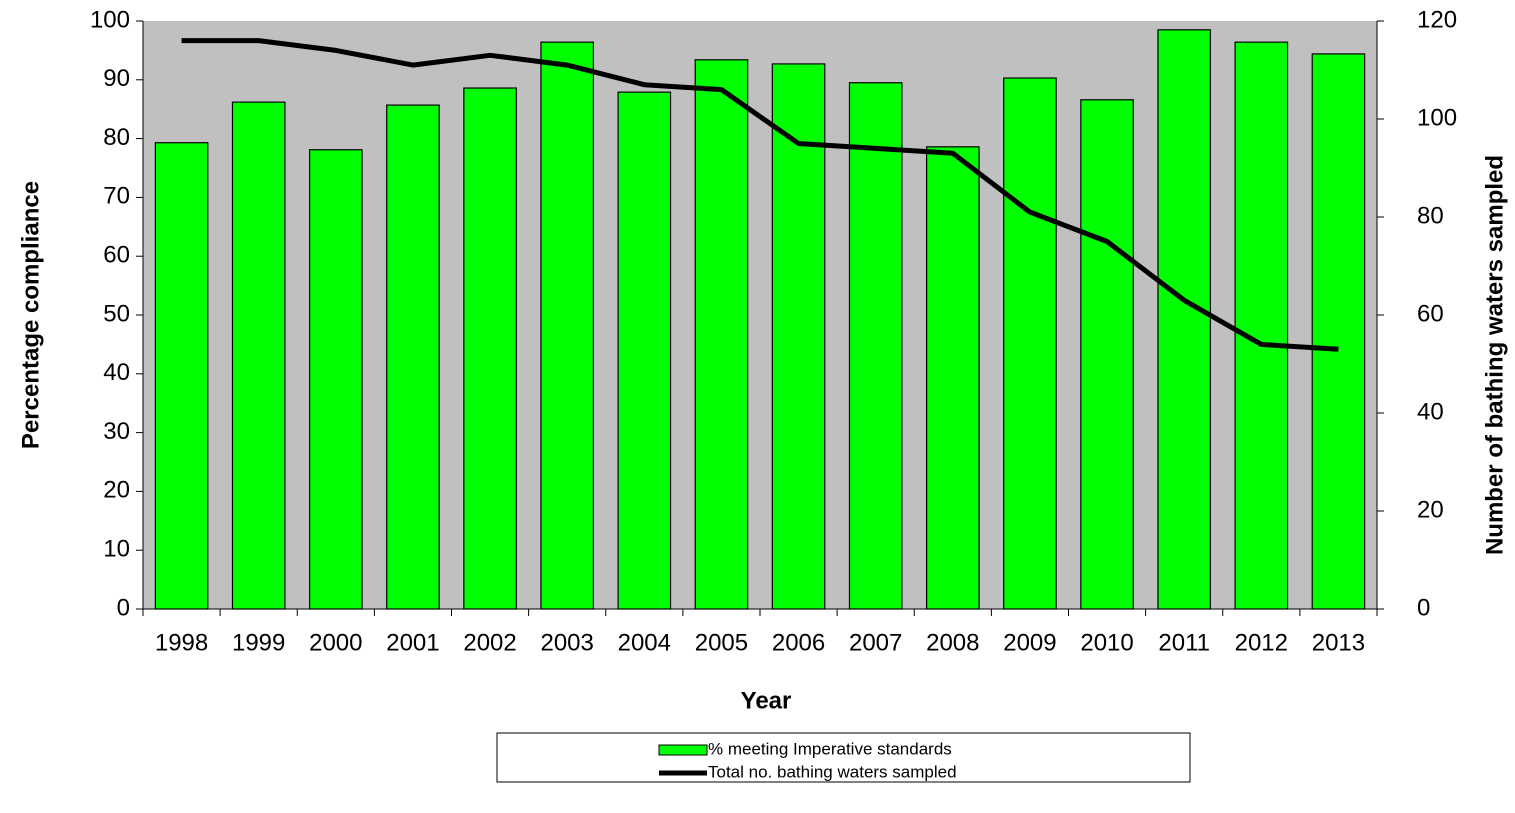 The height and width of the screenshot is (813, 1515). Describe the element at coordinates (412, 642) in the screenshot. I see `x-tick-label: 2001` at that location.